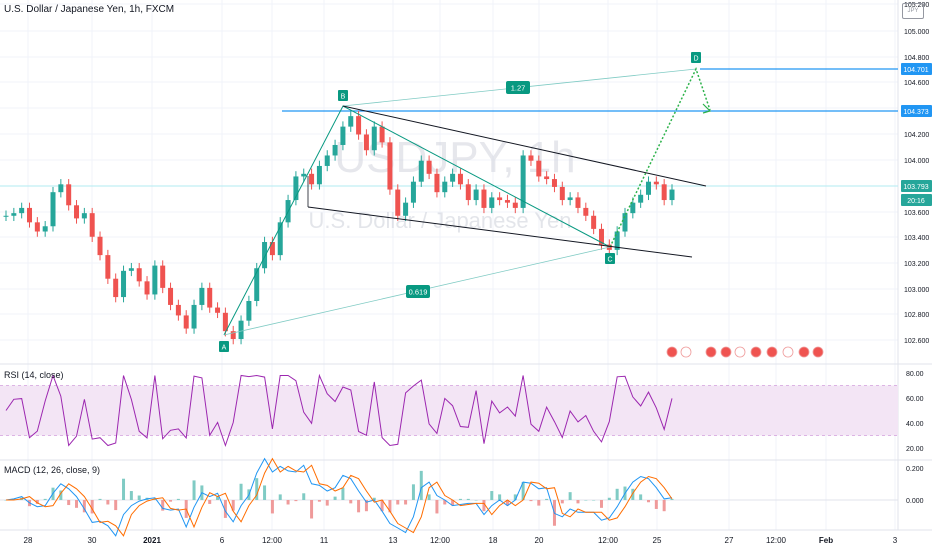 Image resolution: width=932 pixels, height=550 pixels. Describe the element at coordinates (916, 5) in the screenshot. I see `price-tick: 105.200` at that location.